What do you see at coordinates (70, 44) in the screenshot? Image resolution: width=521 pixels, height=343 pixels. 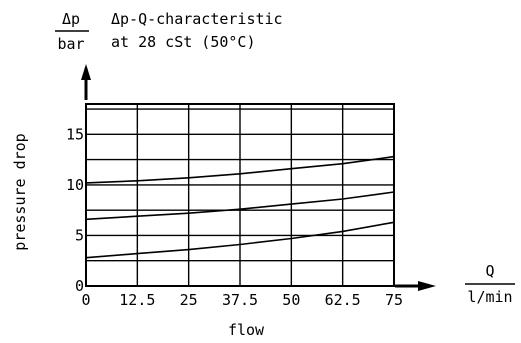 I see `y-unit-denominator: bar` at bounding box center [70, 44].